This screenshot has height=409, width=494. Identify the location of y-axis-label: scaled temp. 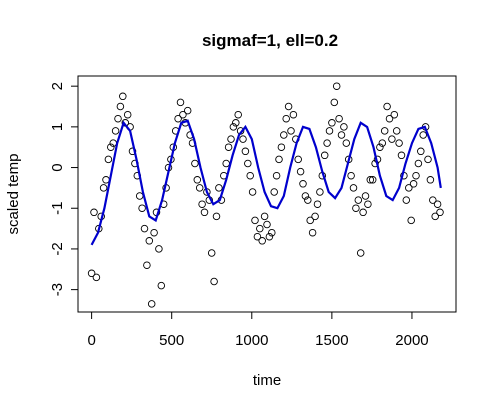
(13, 194).